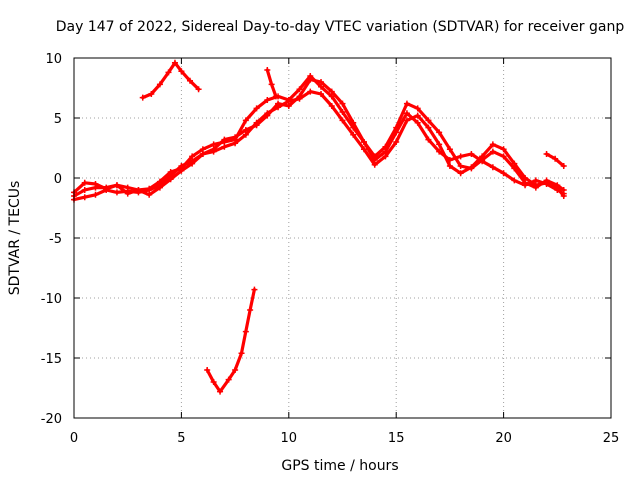  Describe the element at coordinates (611, 438) in the screenshot. I see `x-tick-label: 25` at that location.